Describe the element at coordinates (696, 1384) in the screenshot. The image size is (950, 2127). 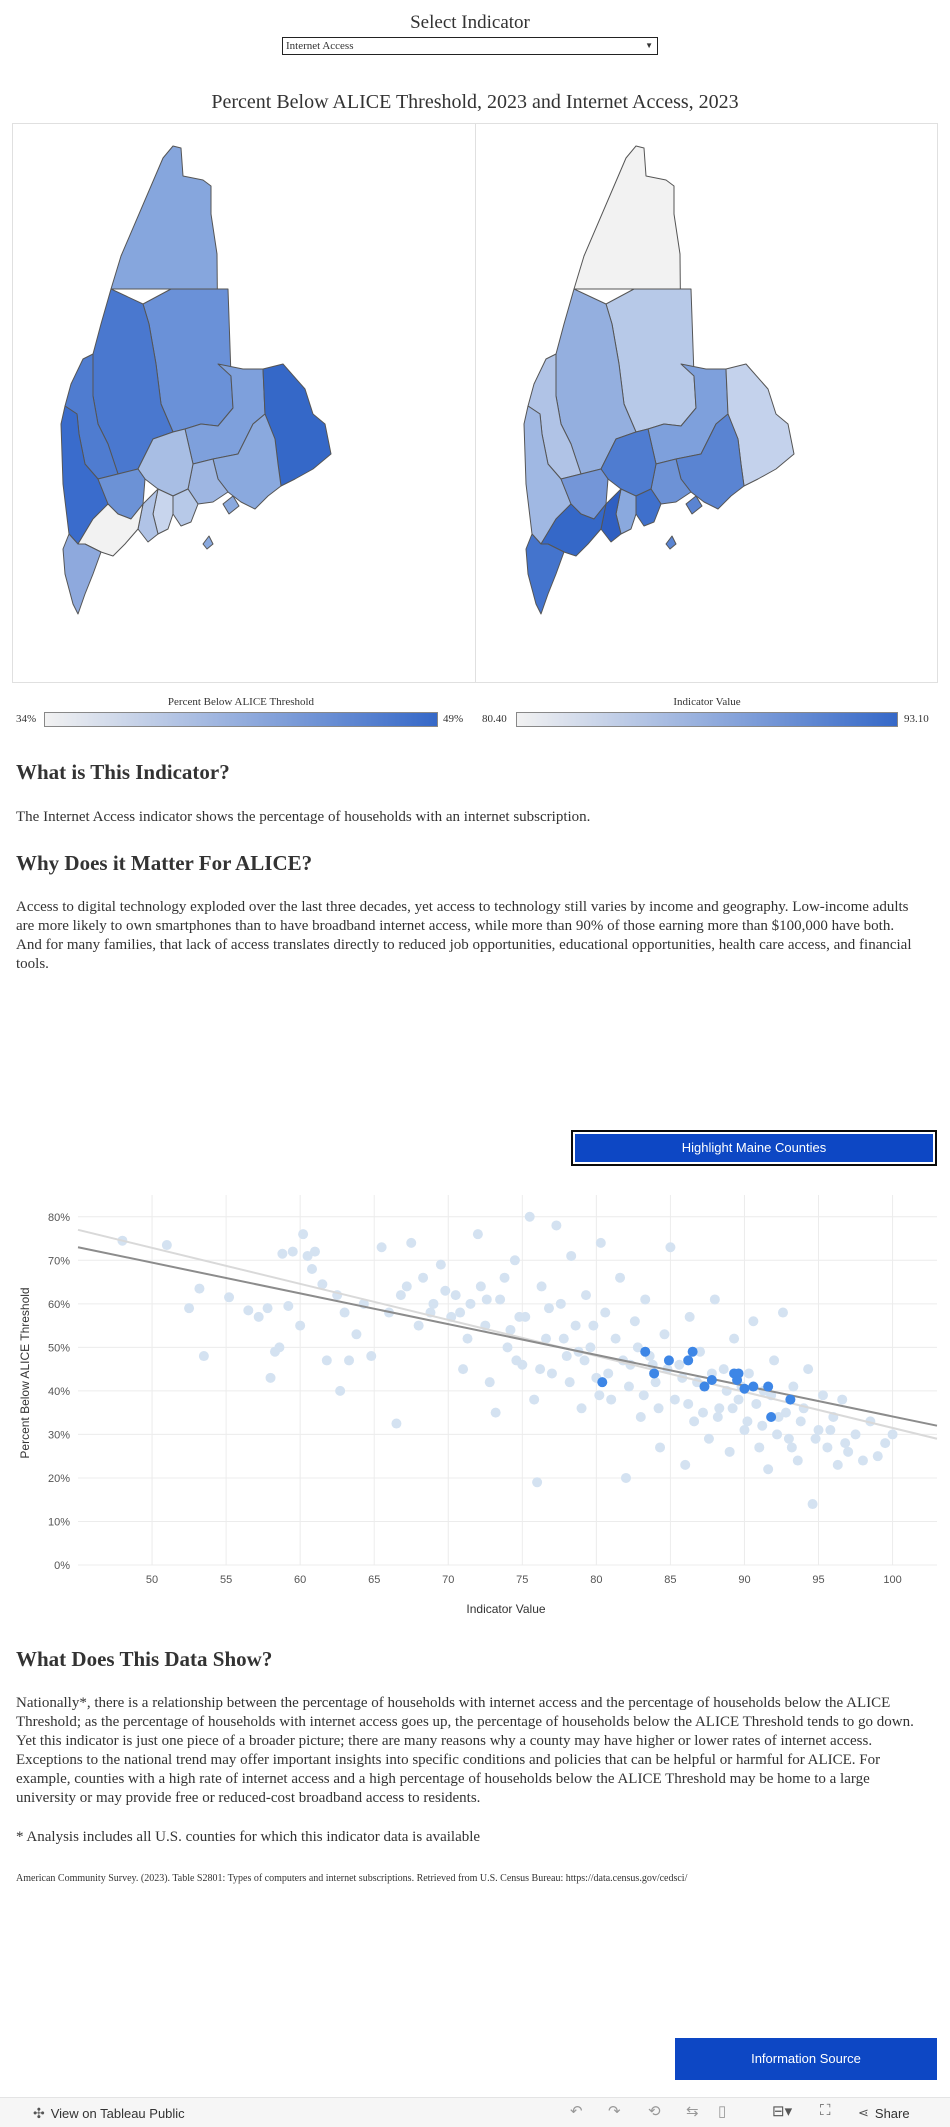
I see `chart-highlight-points` at that location.